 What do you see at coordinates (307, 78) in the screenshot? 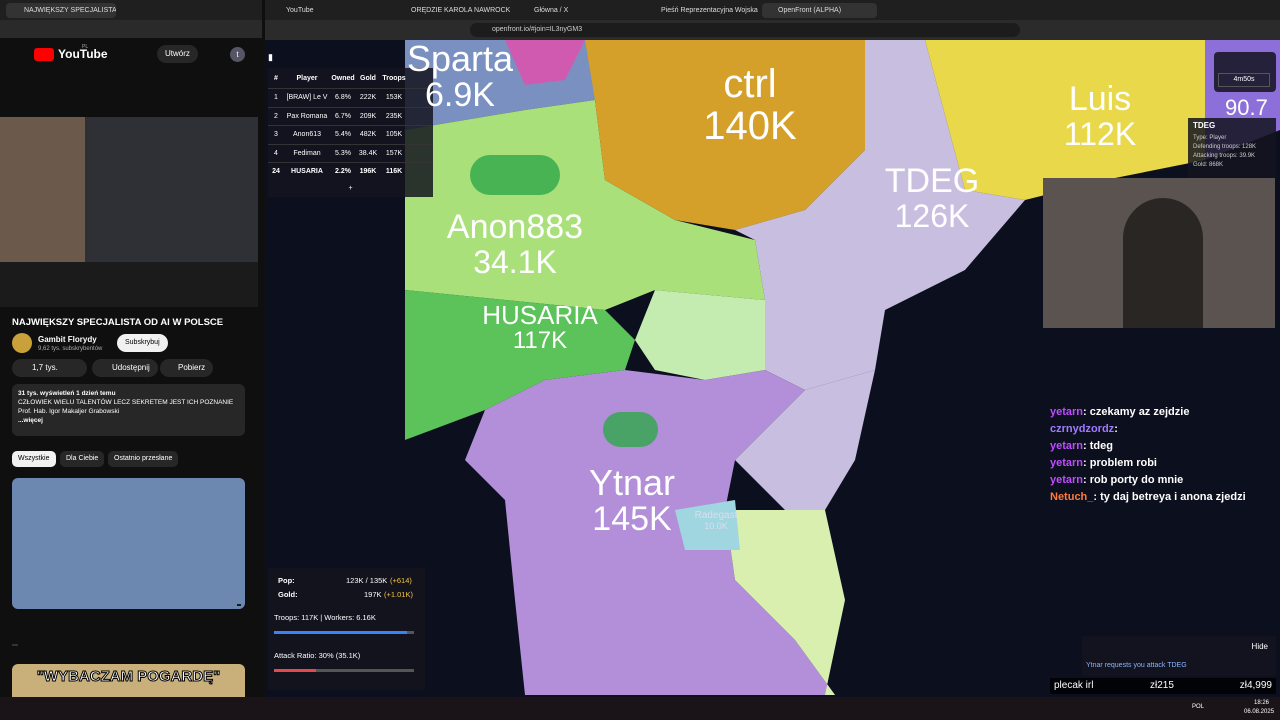
I see `column-header: Player` at bounding box center [307, 78].